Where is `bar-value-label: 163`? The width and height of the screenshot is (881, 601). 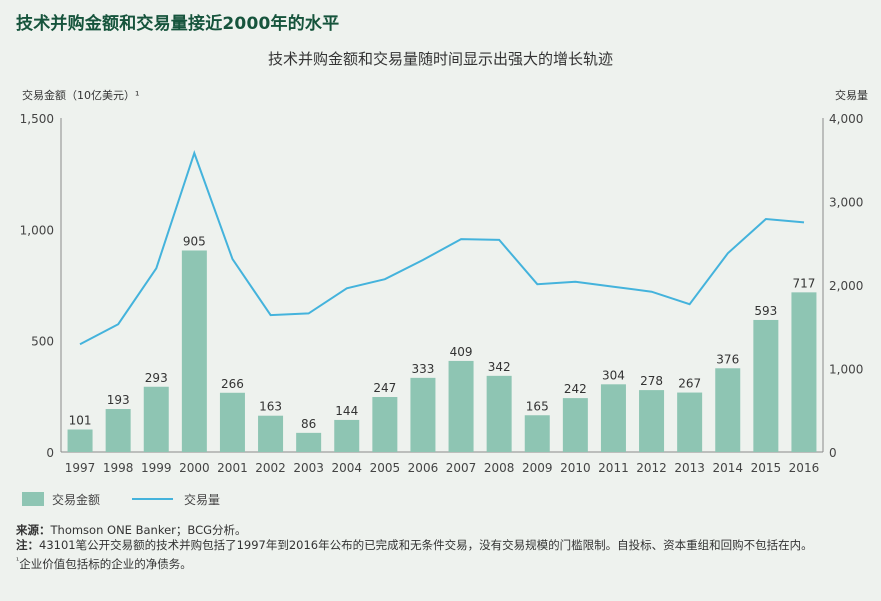 bar-value-label: 163 is located at coordinates (270, 407).